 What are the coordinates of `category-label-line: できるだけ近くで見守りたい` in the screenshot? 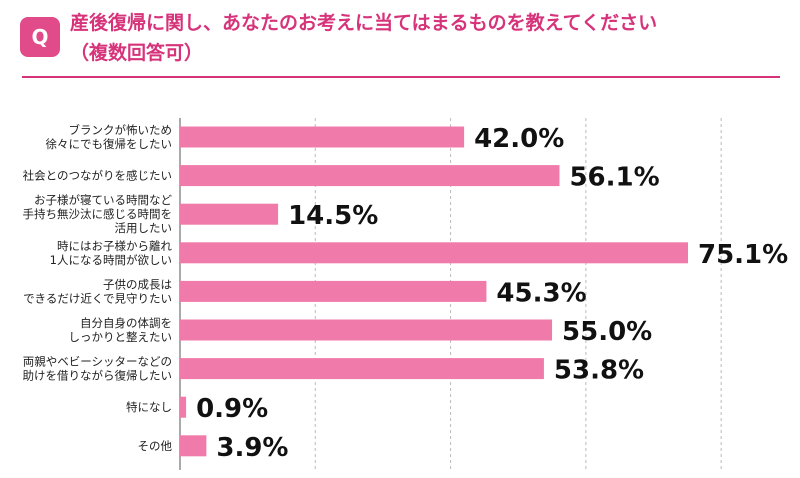 It's located at (97, 298).